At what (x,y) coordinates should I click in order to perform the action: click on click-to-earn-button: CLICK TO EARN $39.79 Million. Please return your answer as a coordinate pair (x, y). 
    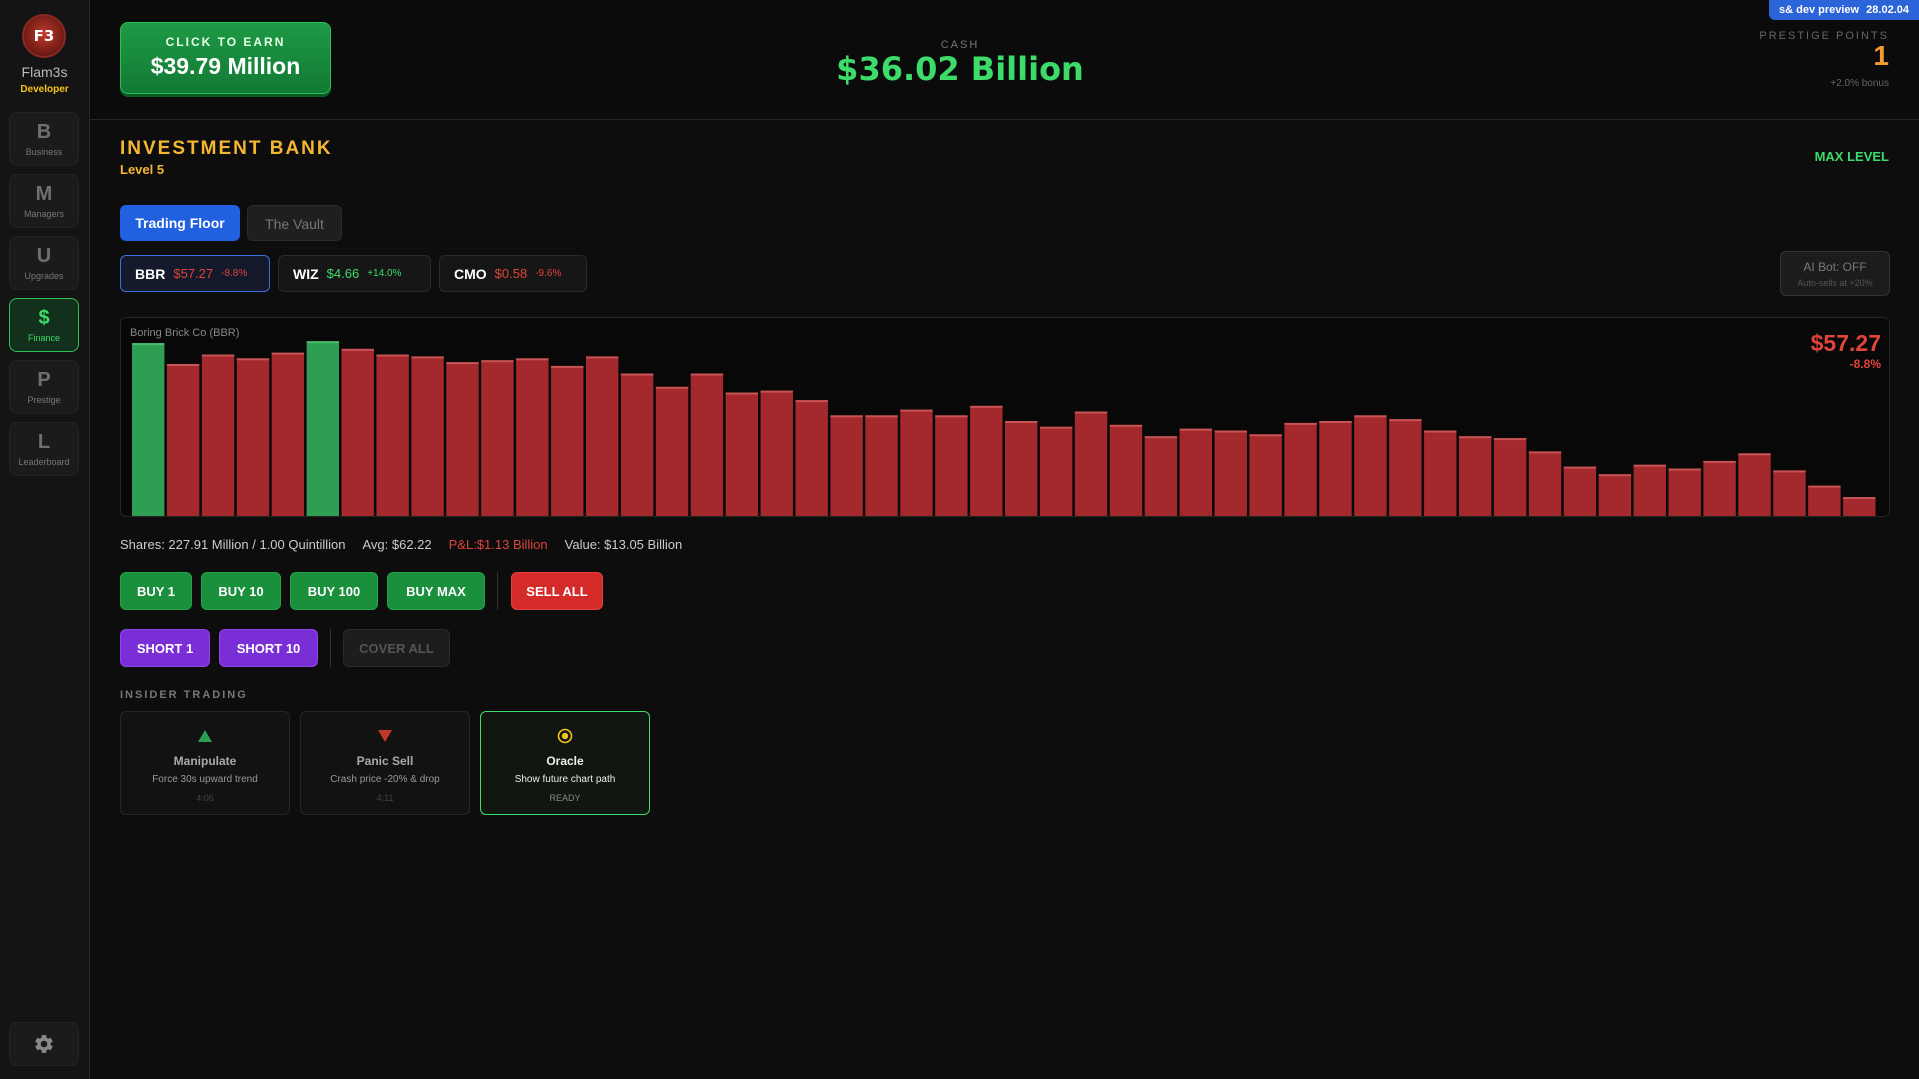
    Looking at the image, I should click on (225, 58).